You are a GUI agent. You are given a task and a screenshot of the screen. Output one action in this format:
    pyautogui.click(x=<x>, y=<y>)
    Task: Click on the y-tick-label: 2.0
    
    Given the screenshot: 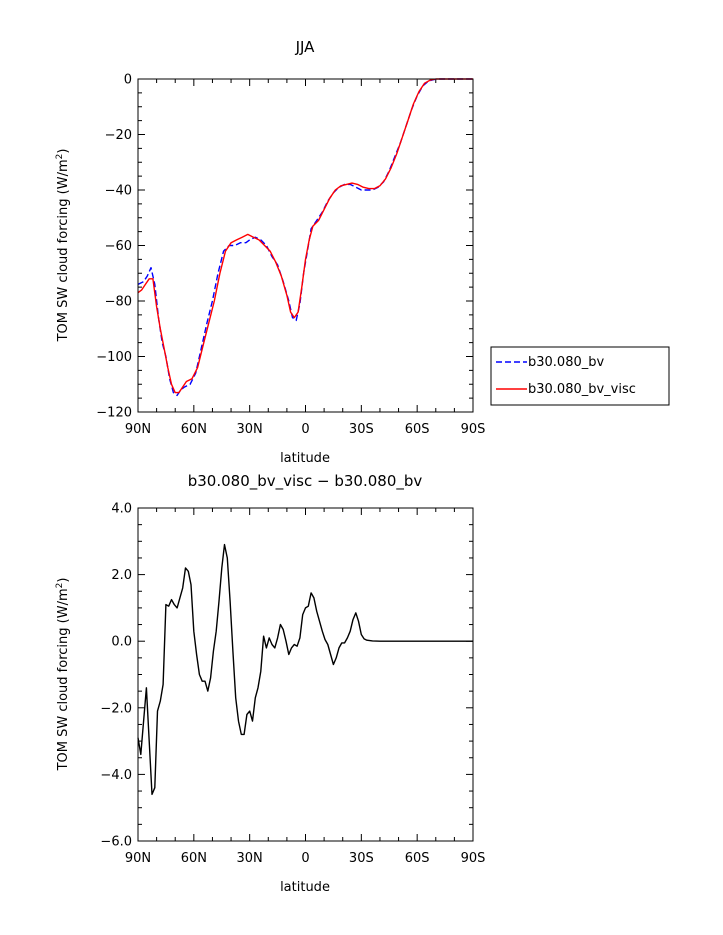 What is the action you would take?
    pyautogui.click(x=121, y=575)
    